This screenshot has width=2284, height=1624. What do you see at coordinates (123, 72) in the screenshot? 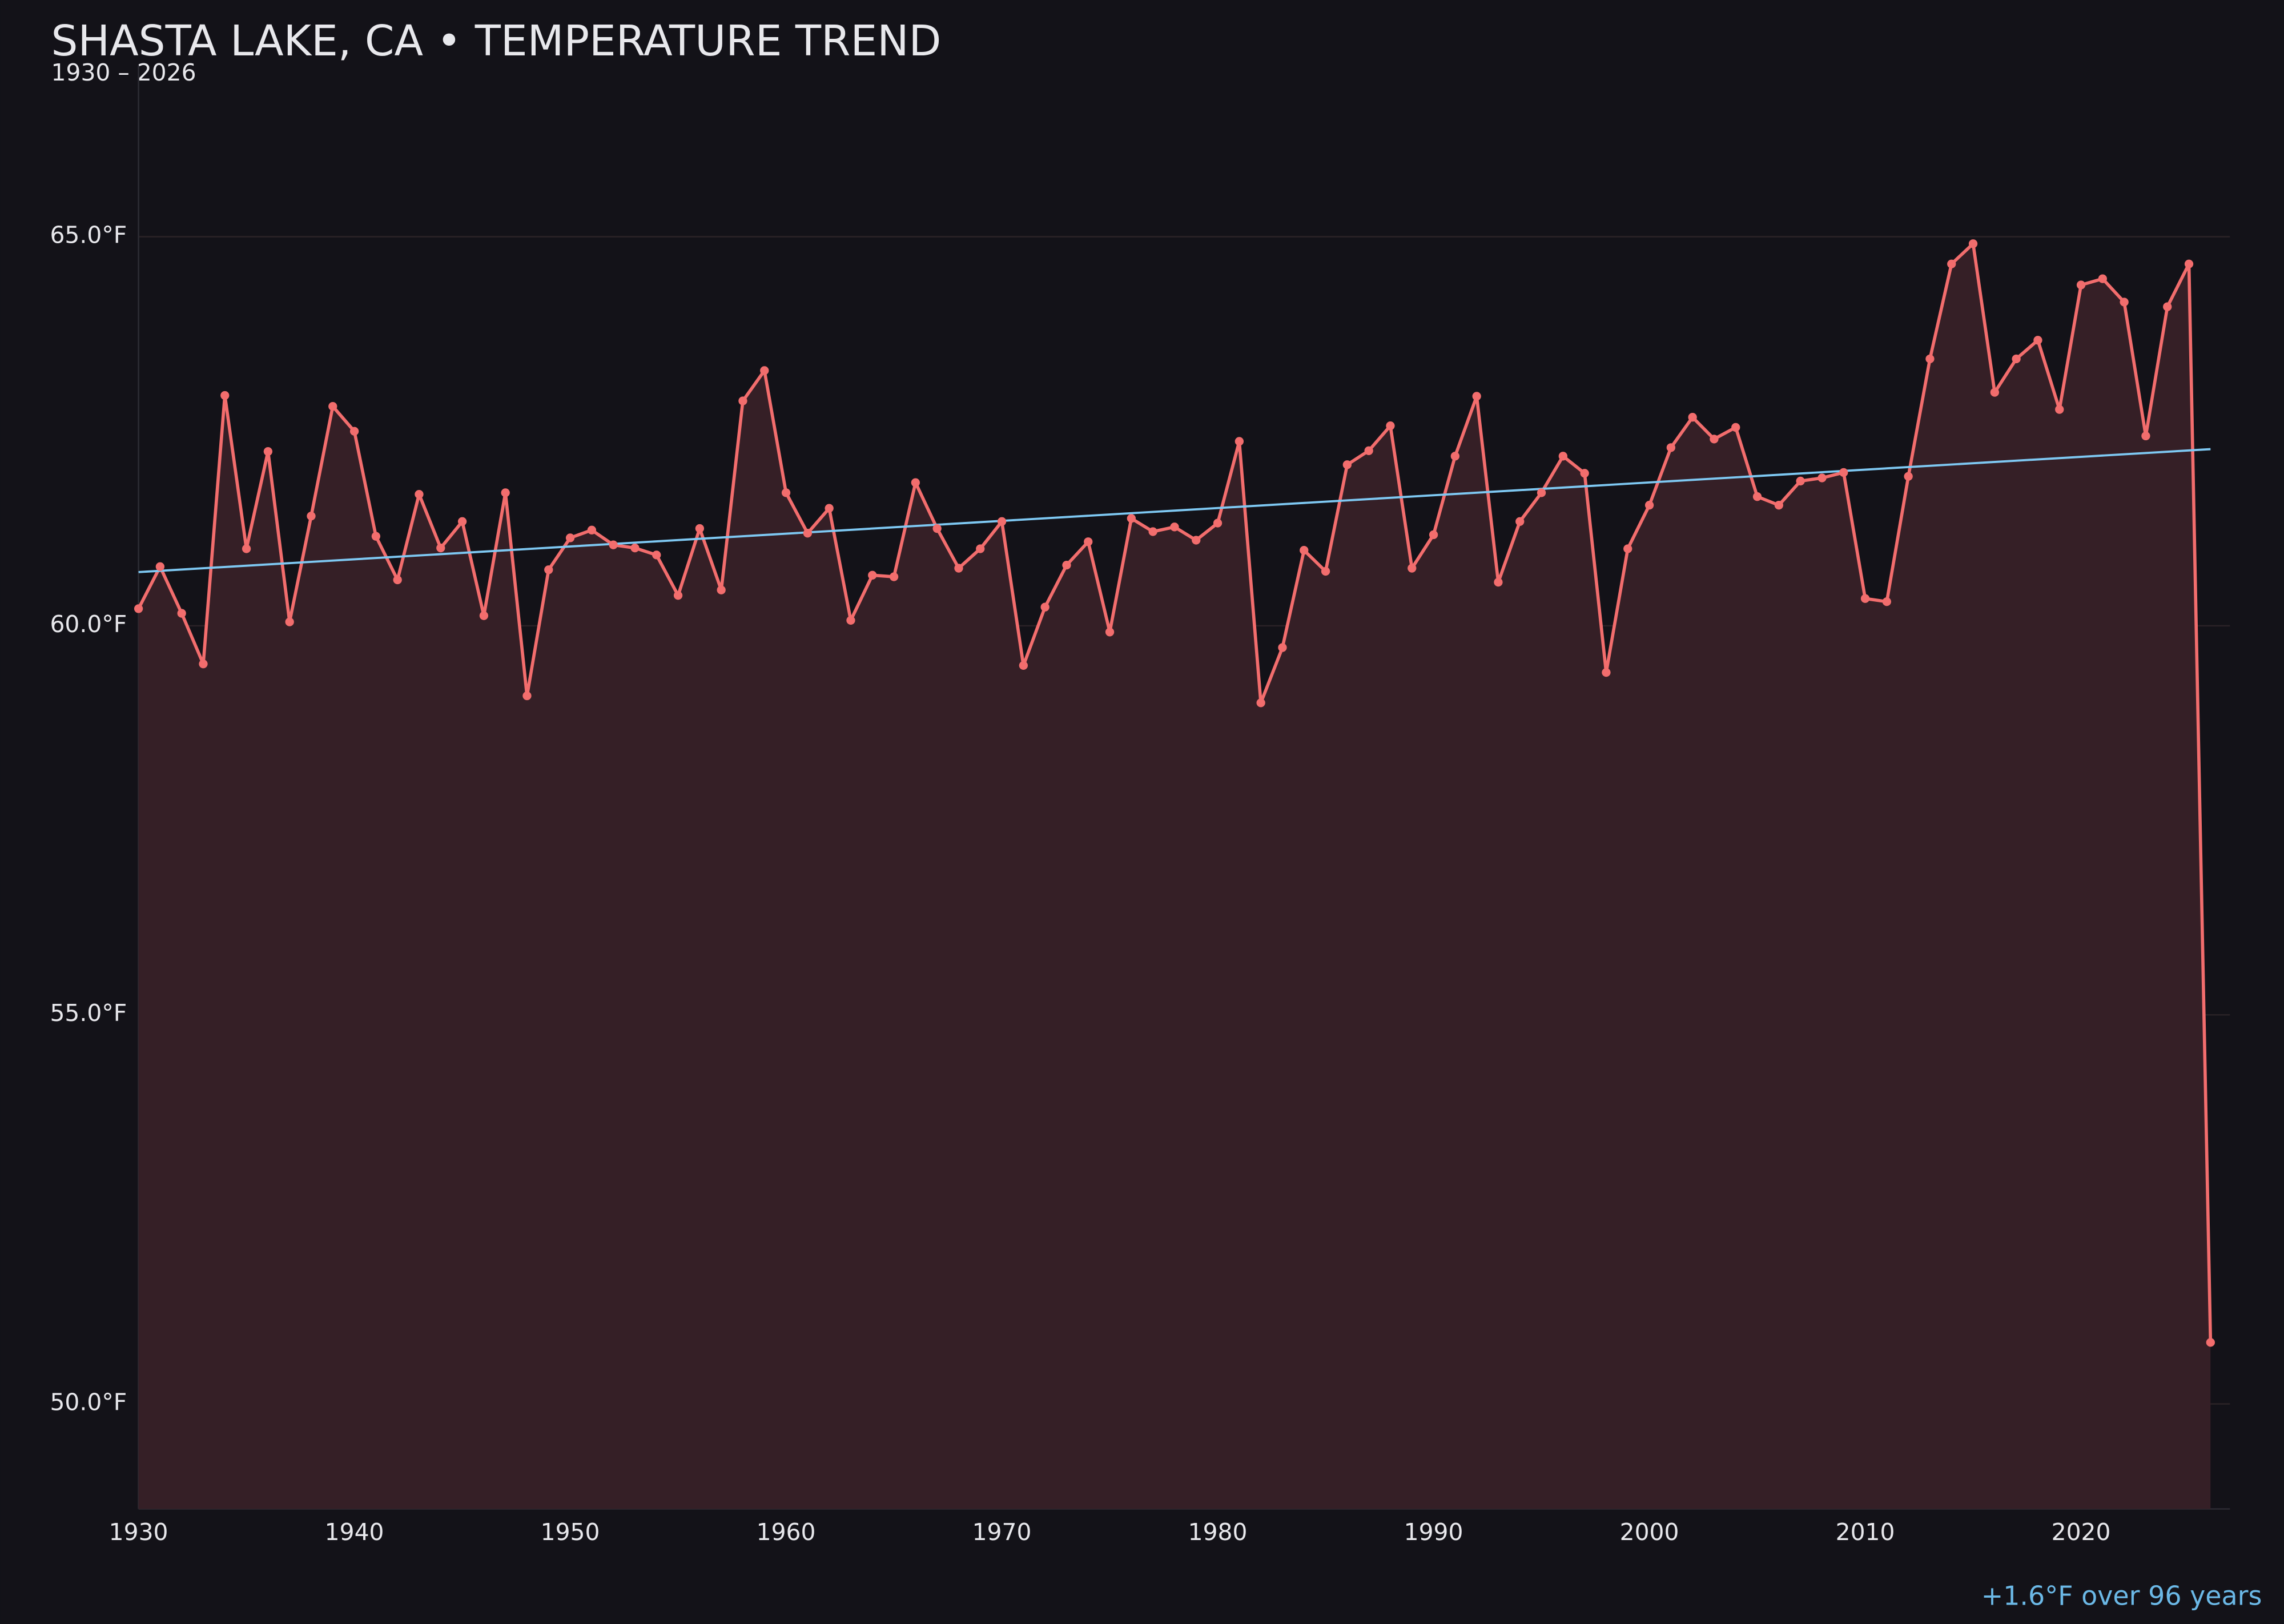
I see `chart-subtitle: 1930 – 2026` at bounding box center [123, 72].